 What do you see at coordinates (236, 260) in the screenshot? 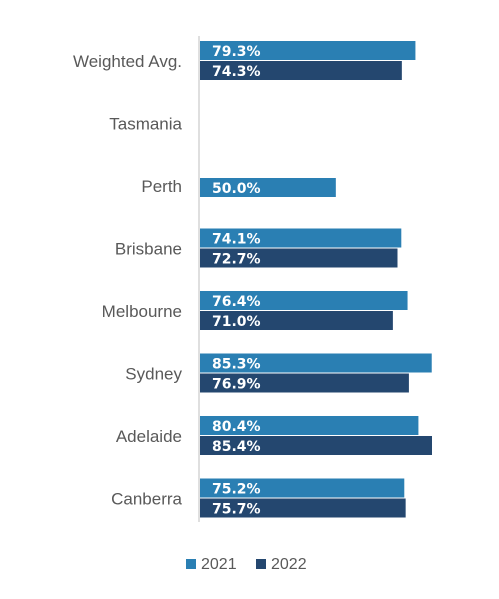
I see `data-label-brisbane-2022: 72.7%` at bounding box center [236, 260].